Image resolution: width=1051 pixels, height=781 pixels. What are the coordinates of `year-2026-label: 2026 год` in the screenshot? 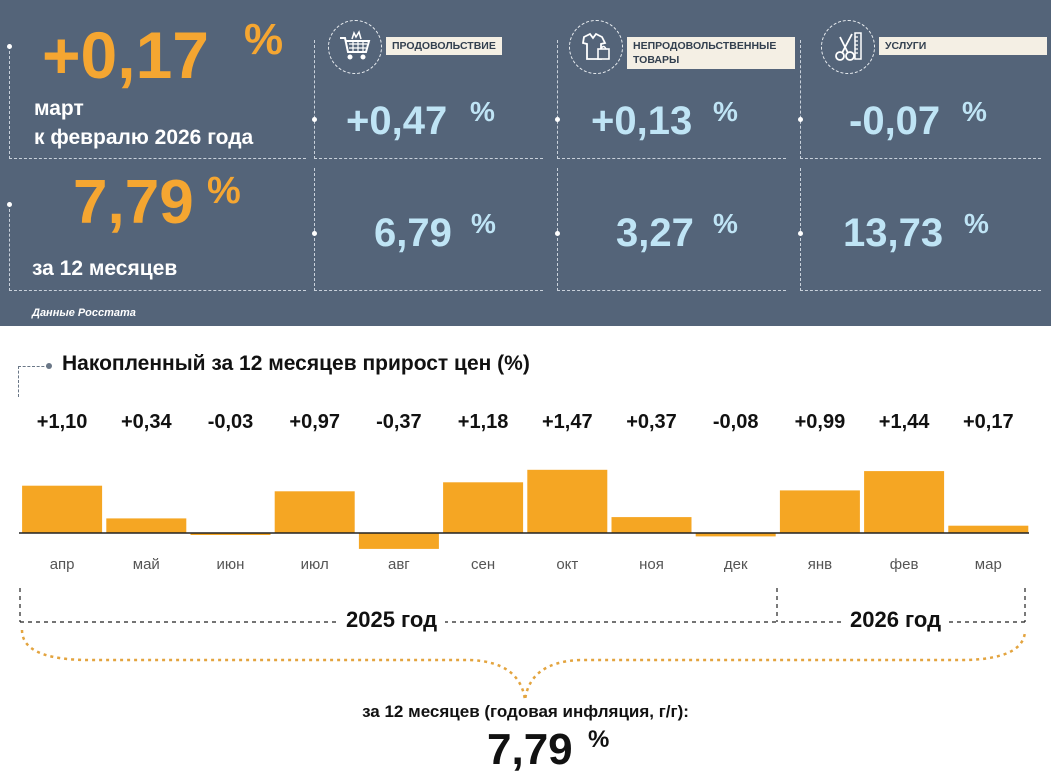 It's located at (896, 620).